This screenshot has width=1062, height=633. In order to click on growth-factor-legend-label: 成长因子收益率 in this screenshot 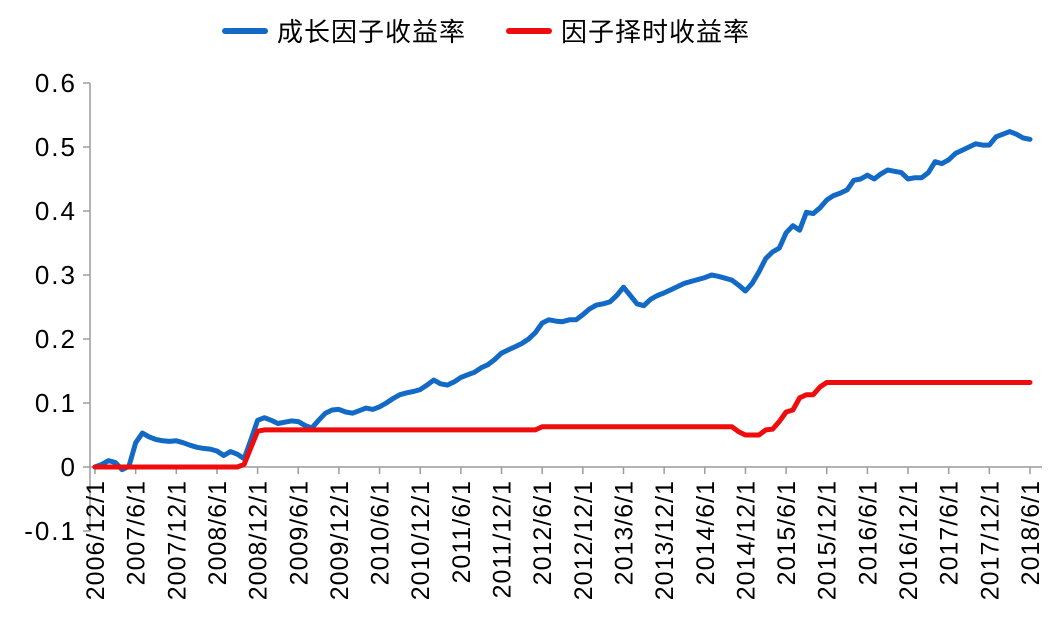, I will do `click(372, 32)`.